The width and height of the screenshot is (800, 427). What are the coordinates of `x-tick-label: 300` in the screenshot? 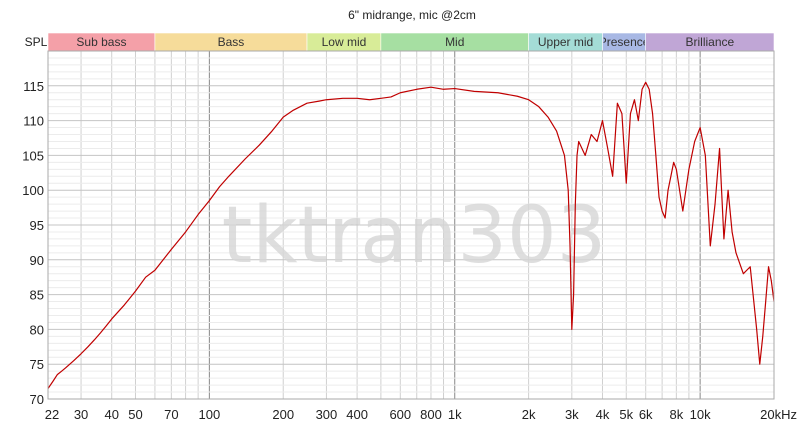 It's located at (327, 414).